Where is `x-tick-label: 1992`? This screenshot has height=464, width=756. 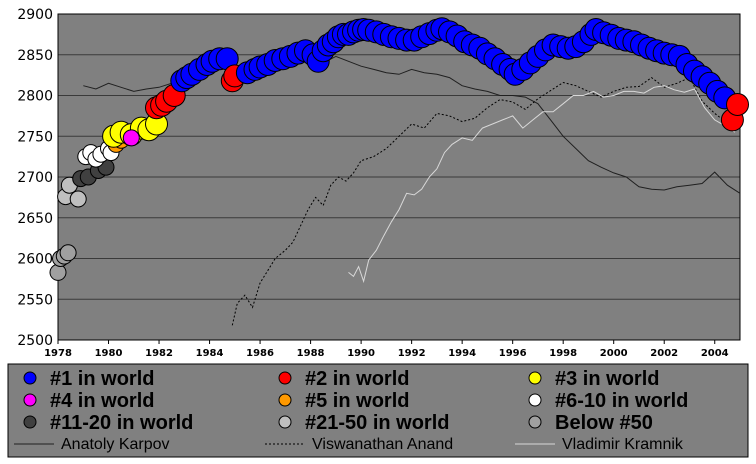 x-tick-label: 1992 is located at coordinates (412, 353).